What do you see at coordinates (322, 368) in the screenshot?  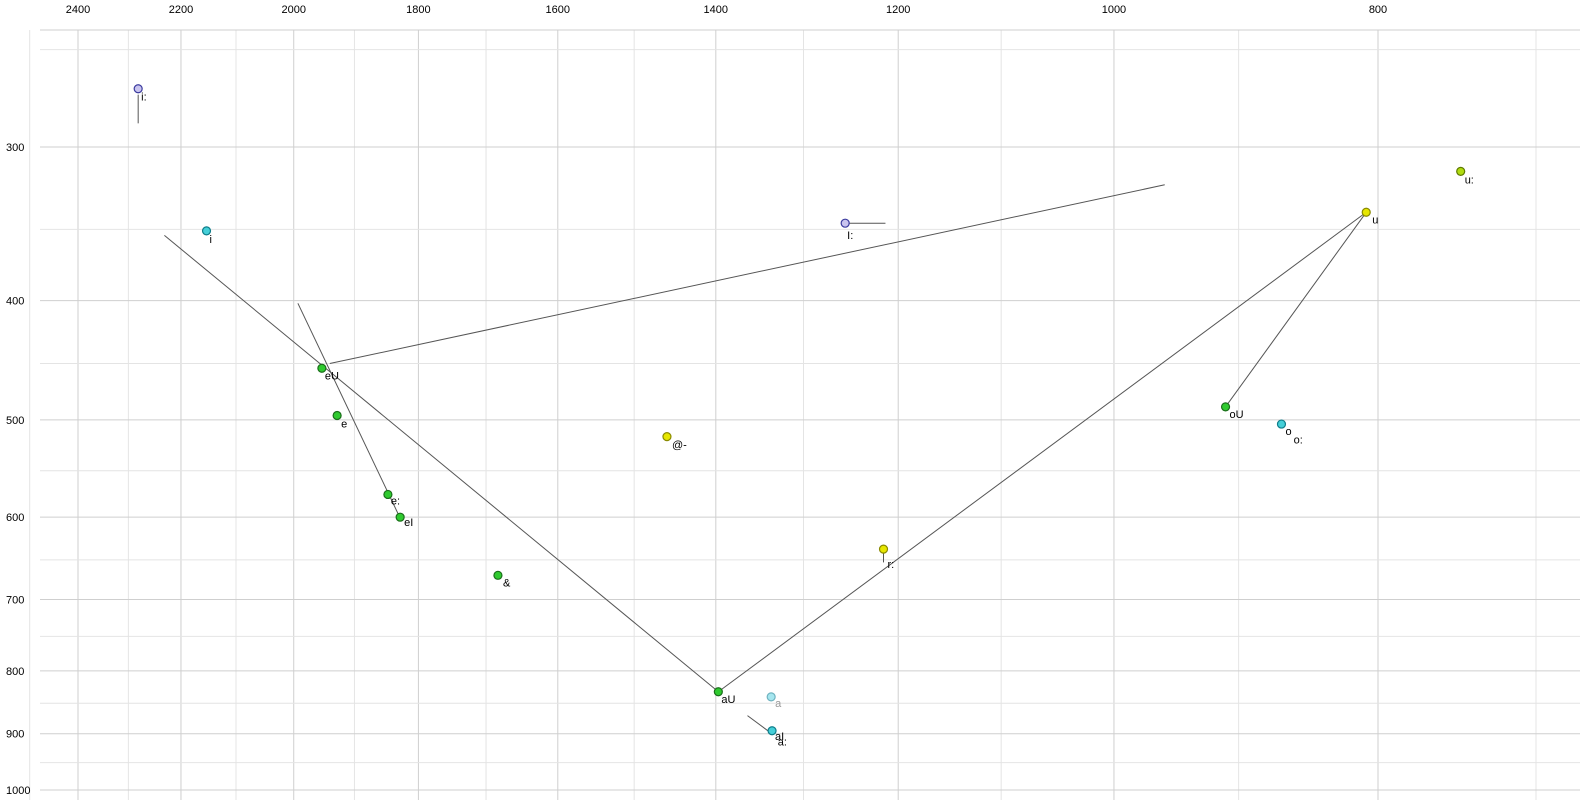 I see `vowel-point-eU` at bounding box center [322, 368].